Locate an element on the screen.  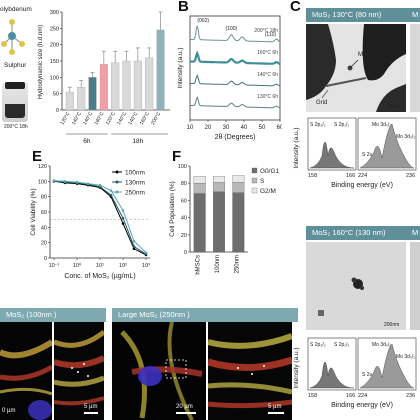
scale-label-5um-left: 5 µm is located at coordinates (91, 407).